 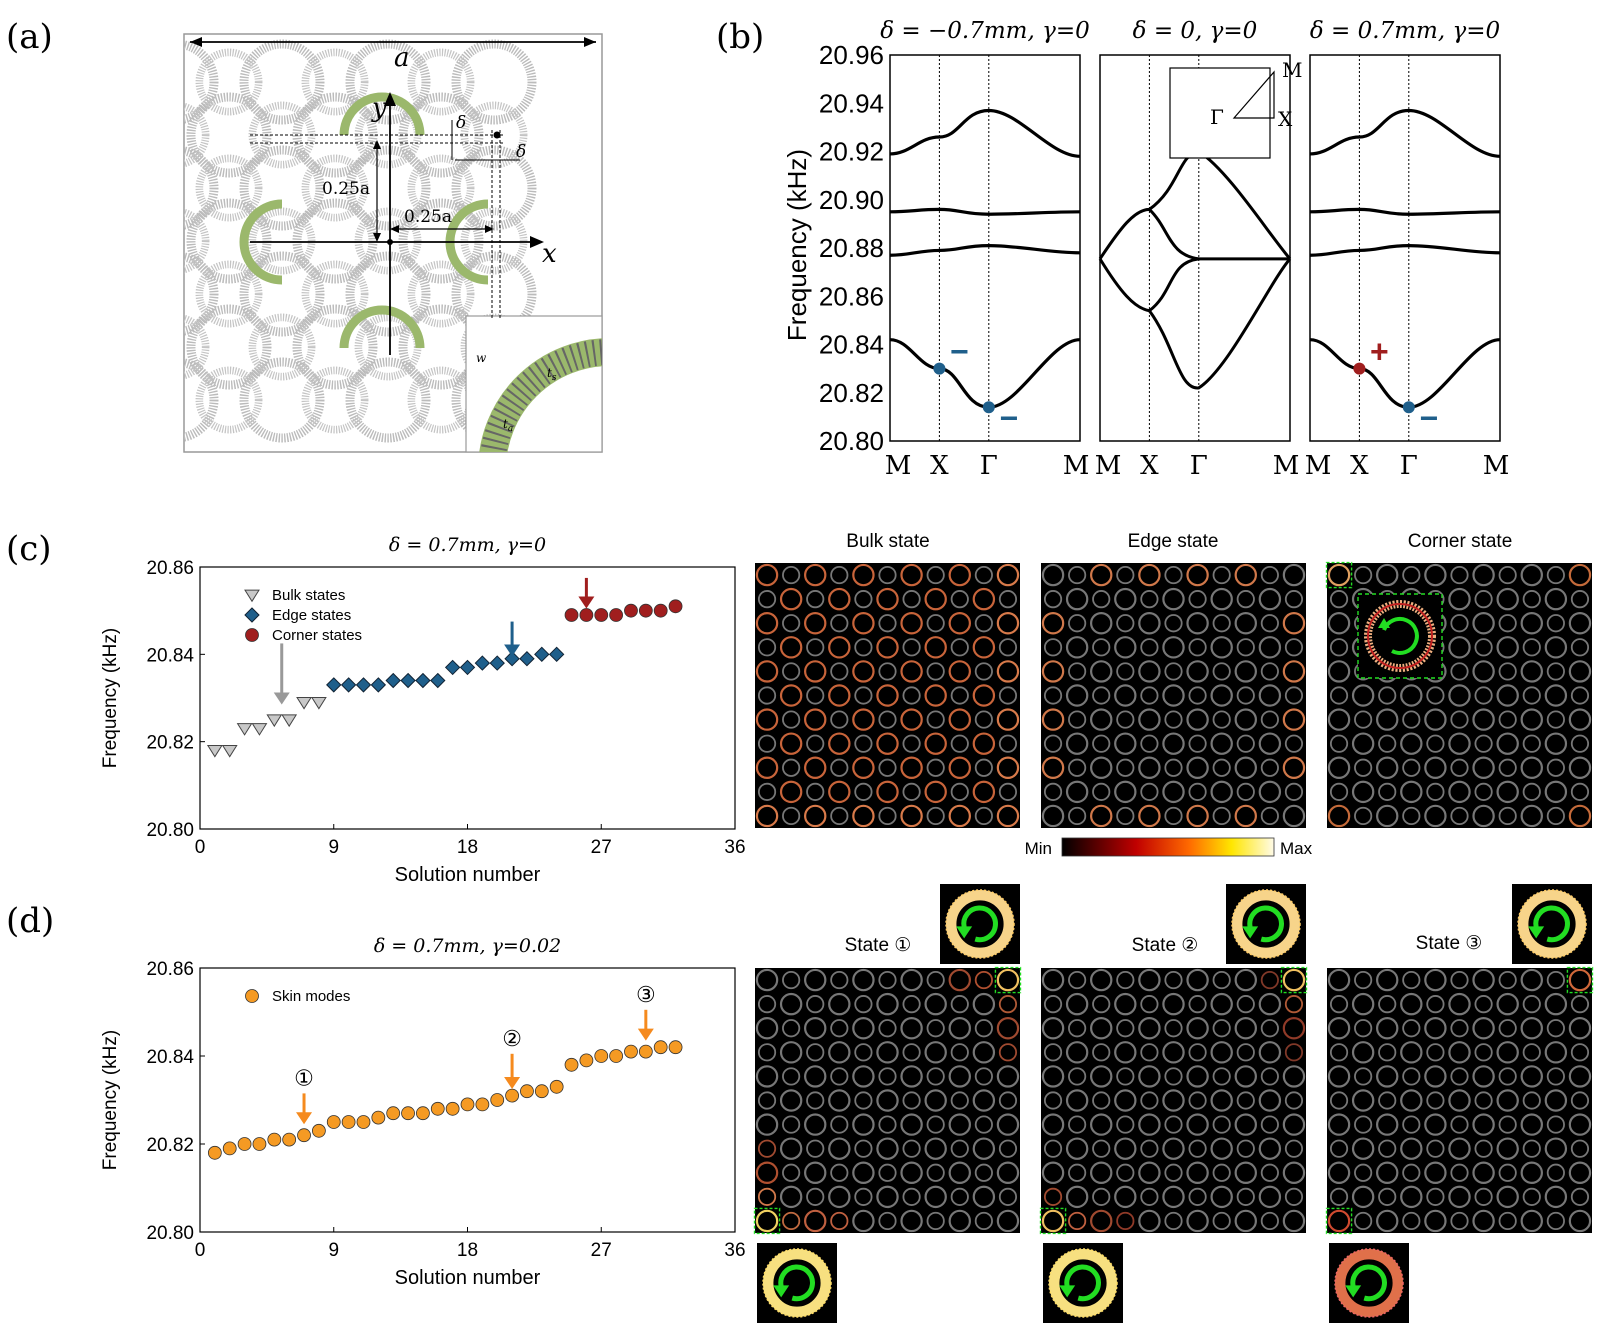 What do you see at coordinates (851, 200) in the screenshot?
I see `band-ytick-label: 20.90` at bounding box center [851, 200].